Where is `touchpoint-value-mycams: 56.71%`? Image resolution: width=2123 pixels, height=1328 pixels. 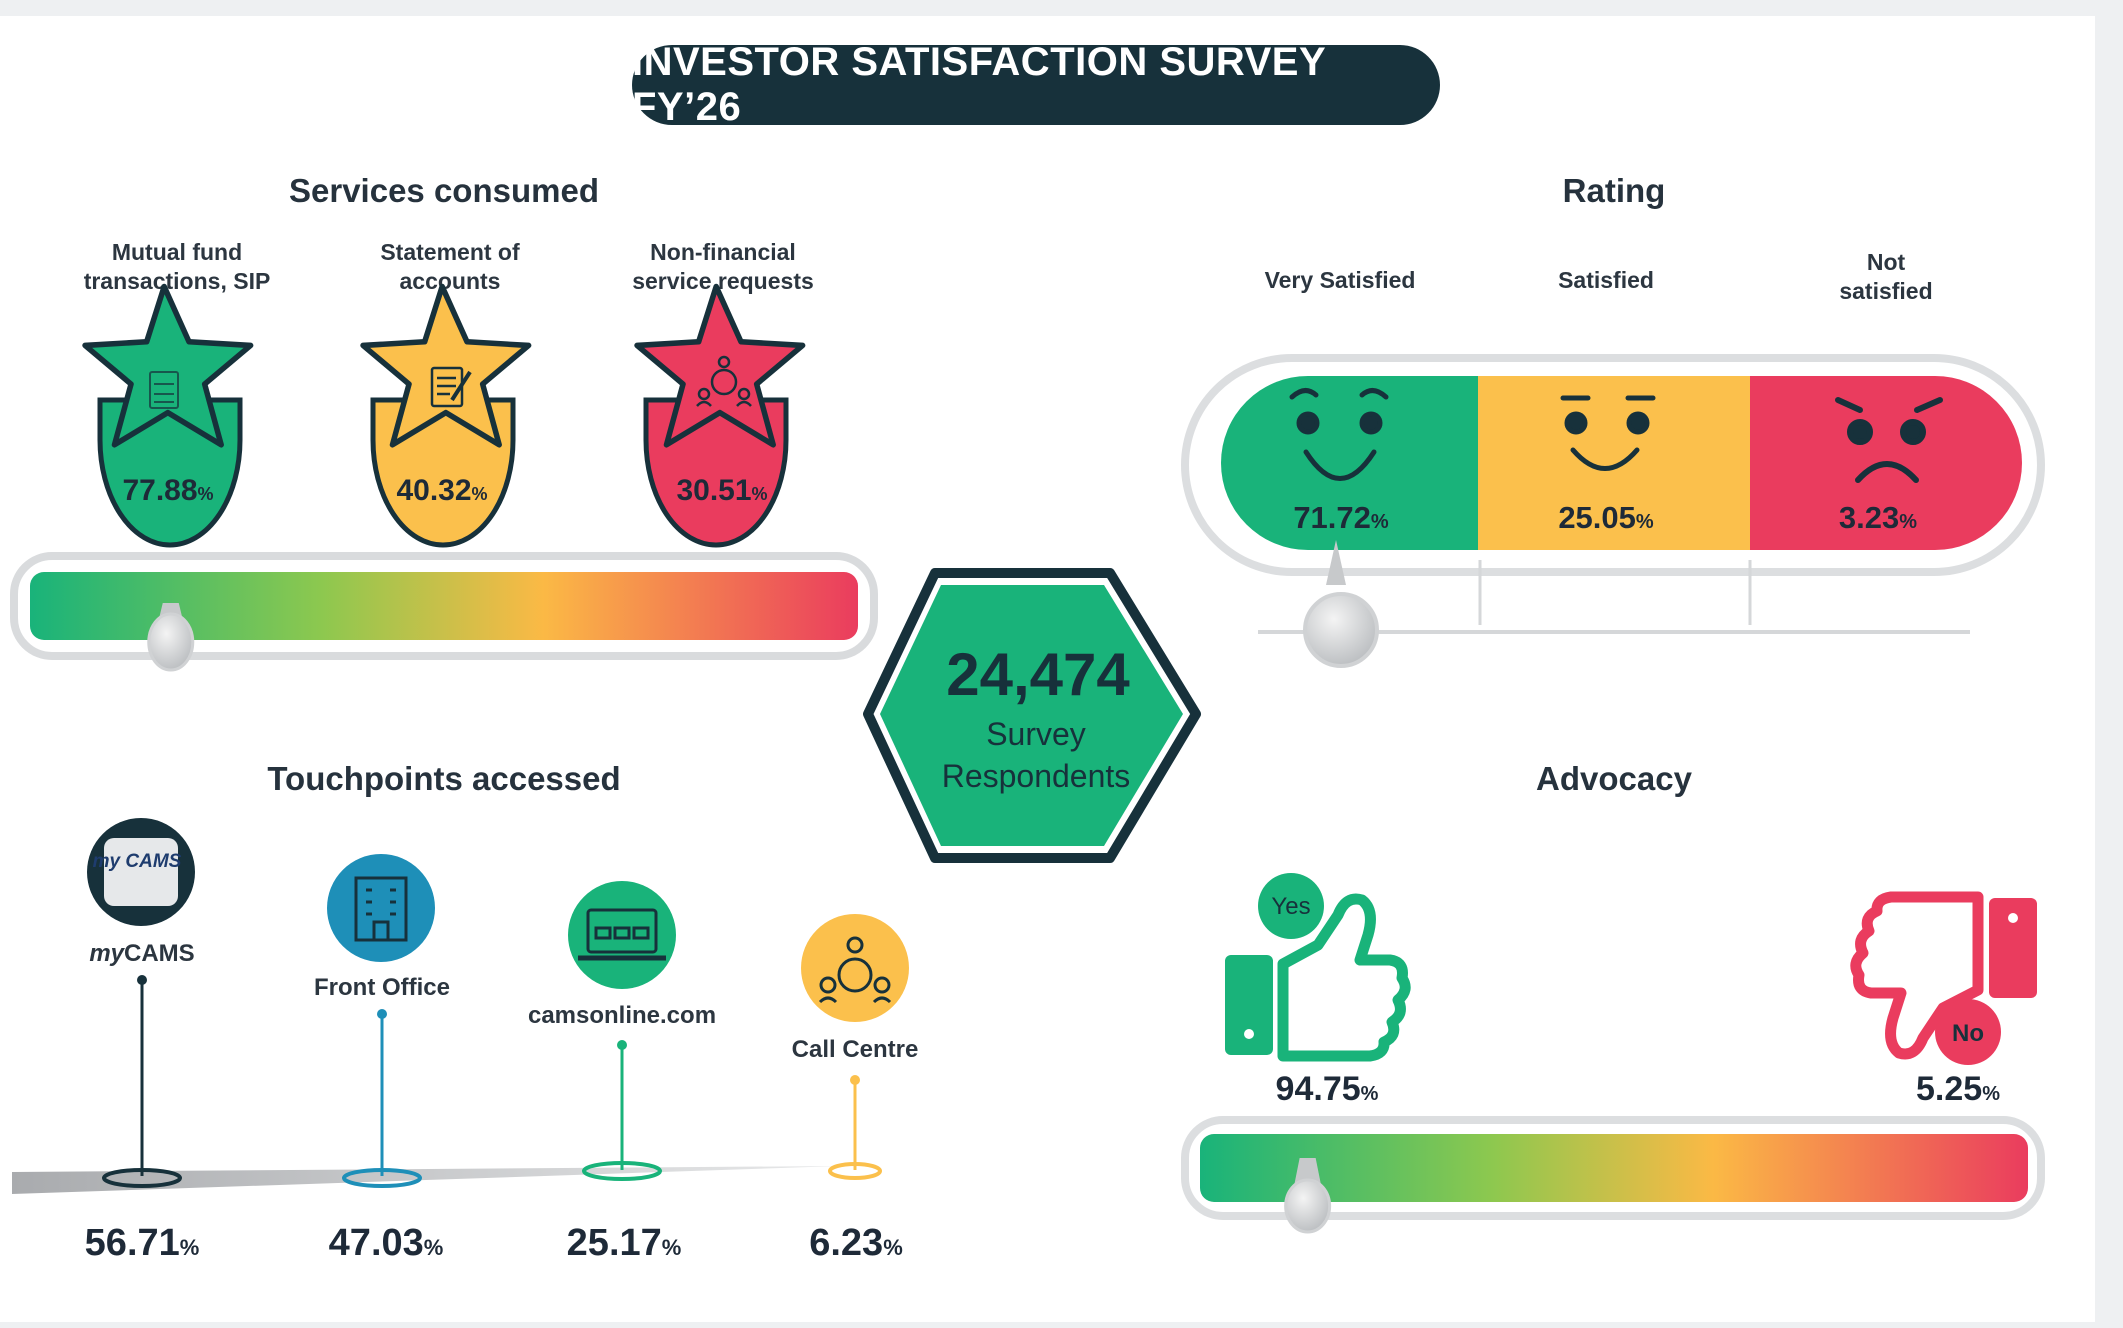
touchpoint-value-mycams: 56.71% is located at coordinates (142, 1243).